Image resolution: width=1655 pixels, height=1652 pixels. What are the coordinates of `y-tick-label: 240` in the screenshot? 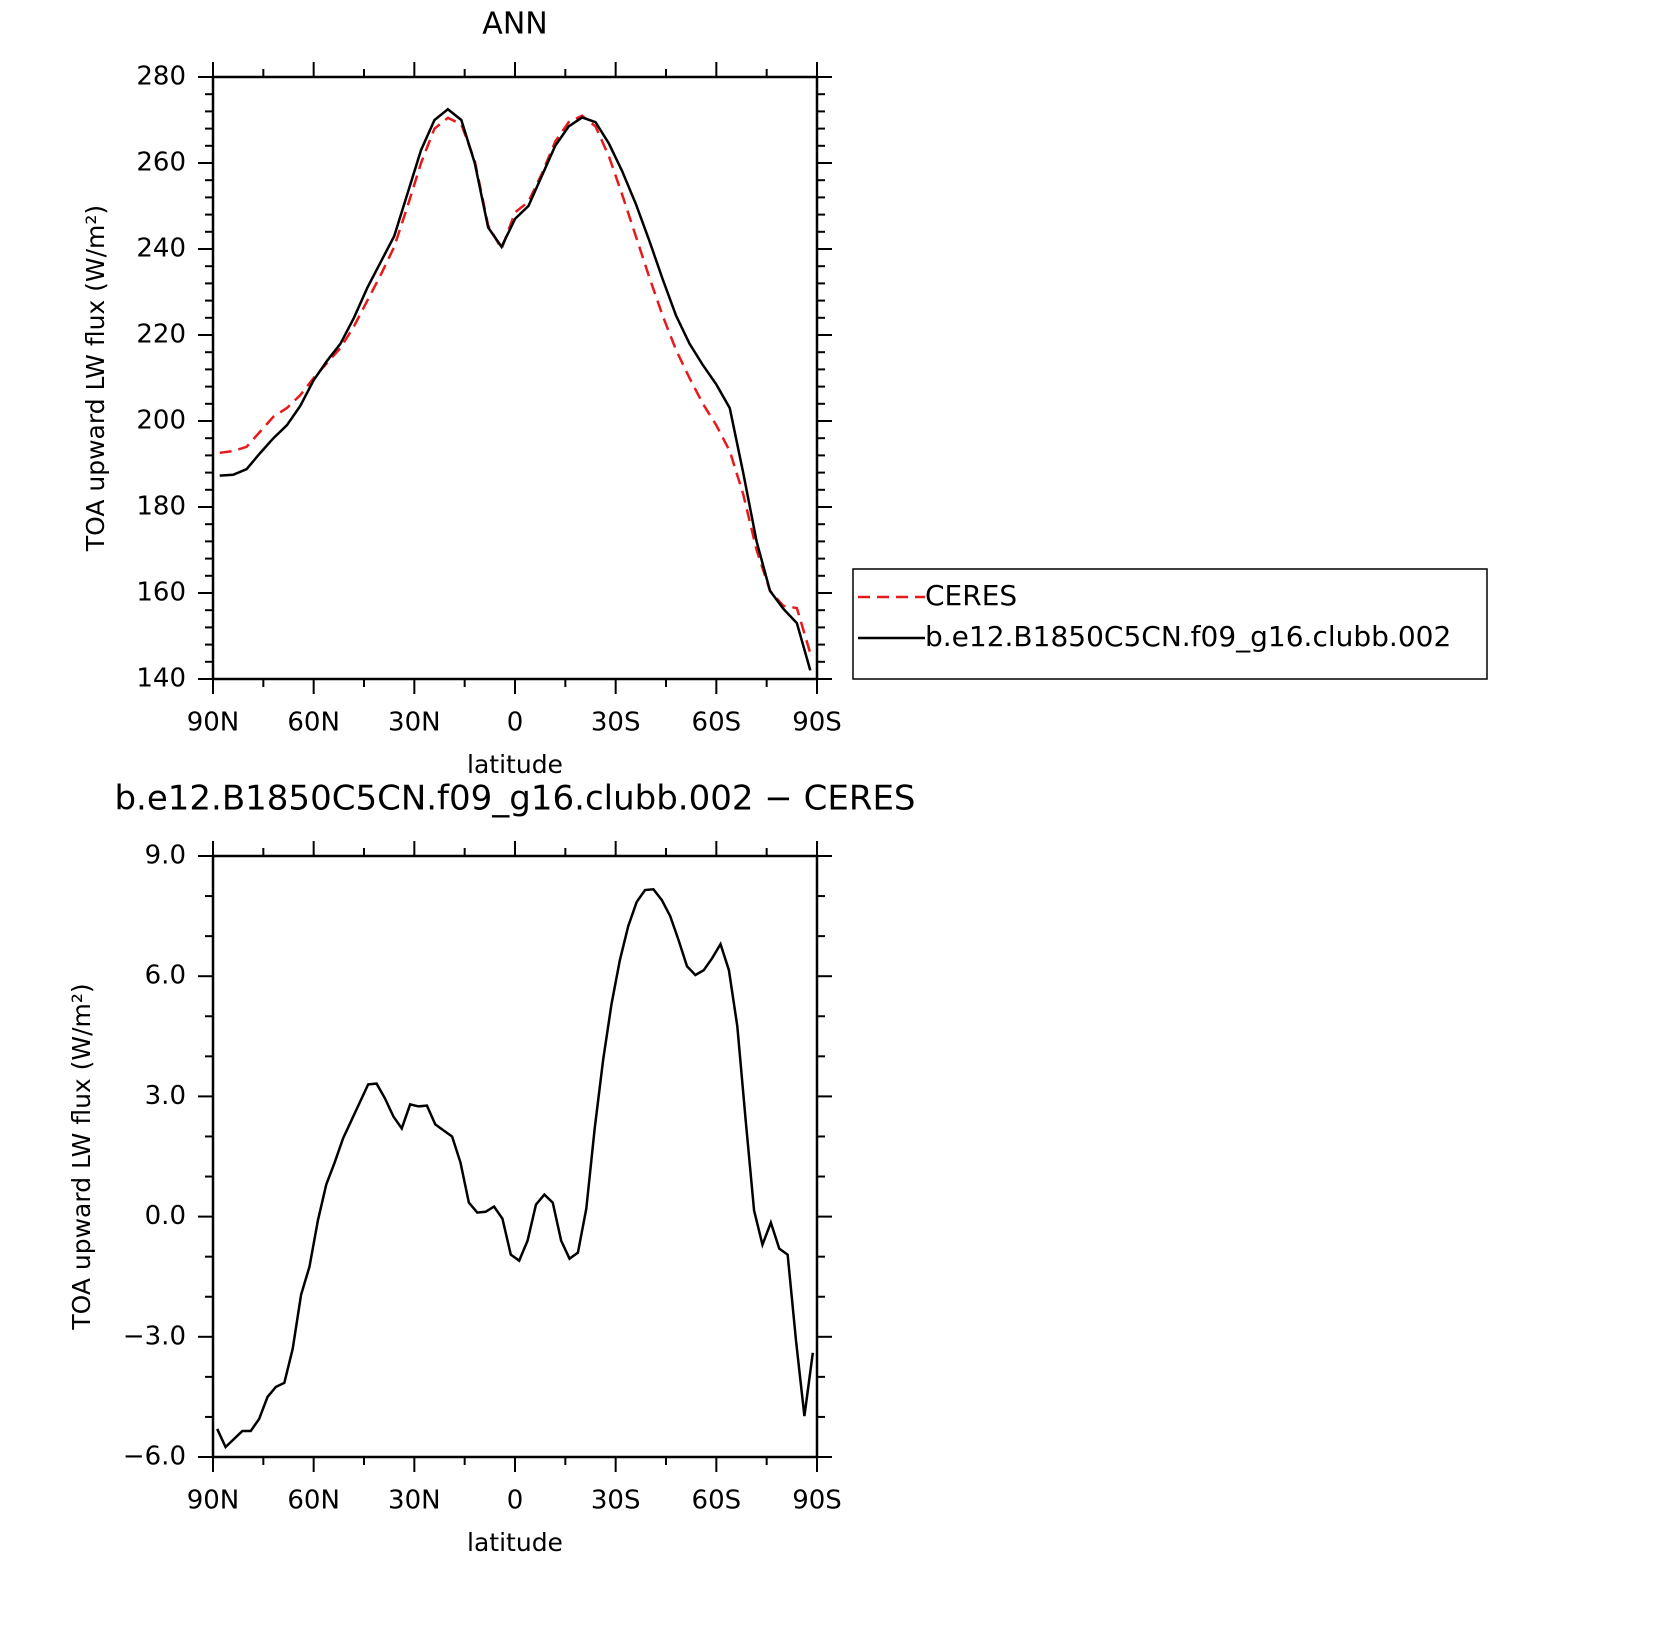 It's located at (161, 249).